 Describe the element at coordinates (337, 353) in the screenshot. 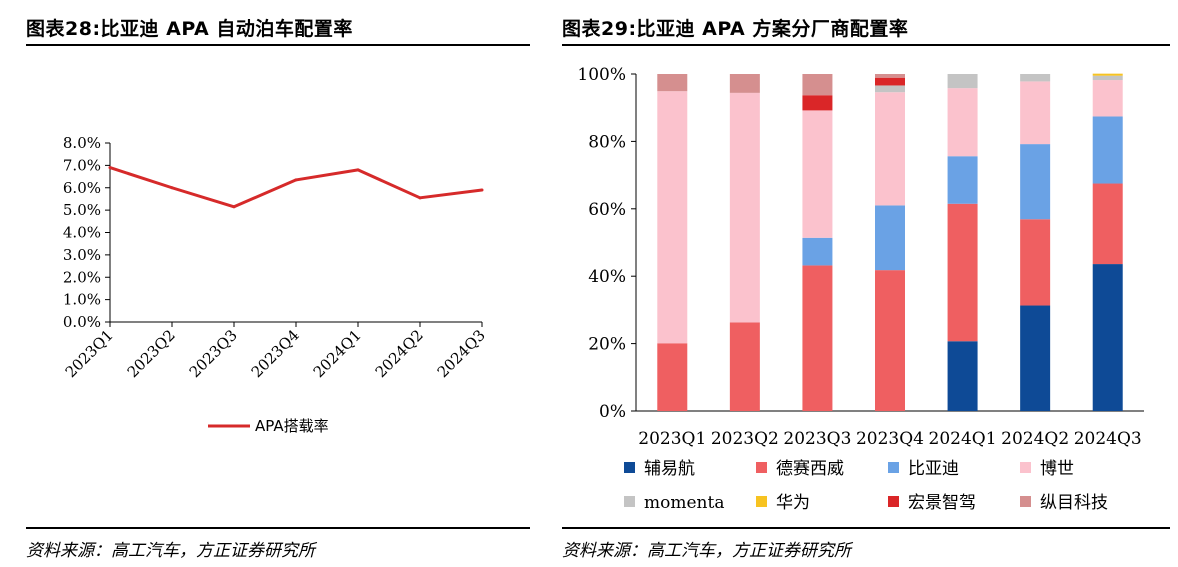

I see `line-x-tick-label: 2024Q1` at that location.